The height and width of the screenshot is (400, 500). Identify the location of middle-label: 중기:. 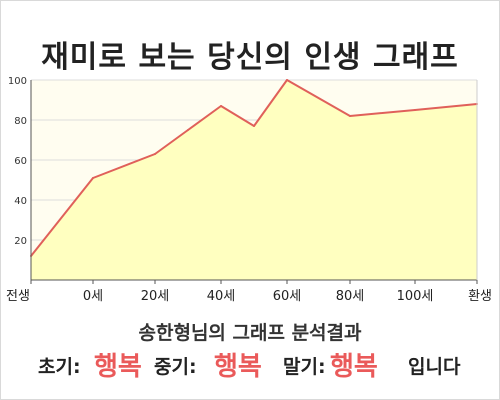
(175, 367).